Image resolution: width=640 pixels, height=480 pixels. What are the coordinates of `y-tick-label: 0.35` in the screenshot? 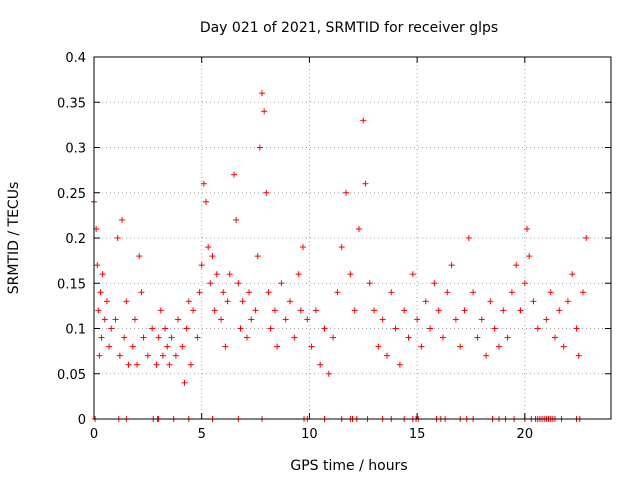 It's located at (71, 103).